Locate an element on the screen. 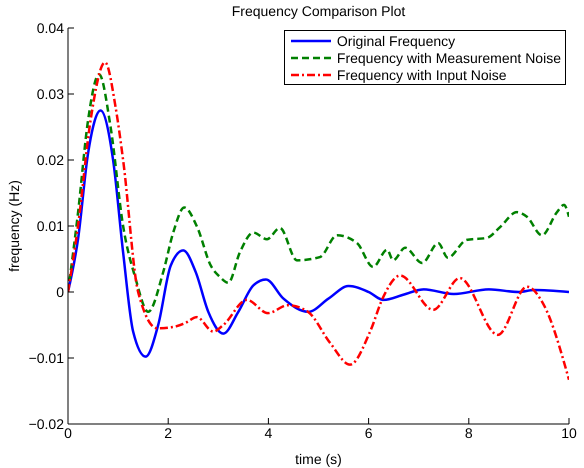 Image resolution: width=584 pixels, height=468 pixels. y-tick-label: 0.03 is located at coordinates (50, 94).